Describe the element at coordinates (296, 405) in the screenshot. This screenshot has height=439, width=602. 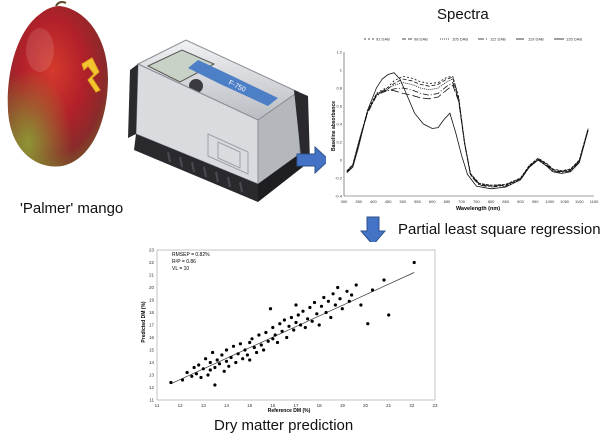
I see `scatter-x-tick: 17` at that location.